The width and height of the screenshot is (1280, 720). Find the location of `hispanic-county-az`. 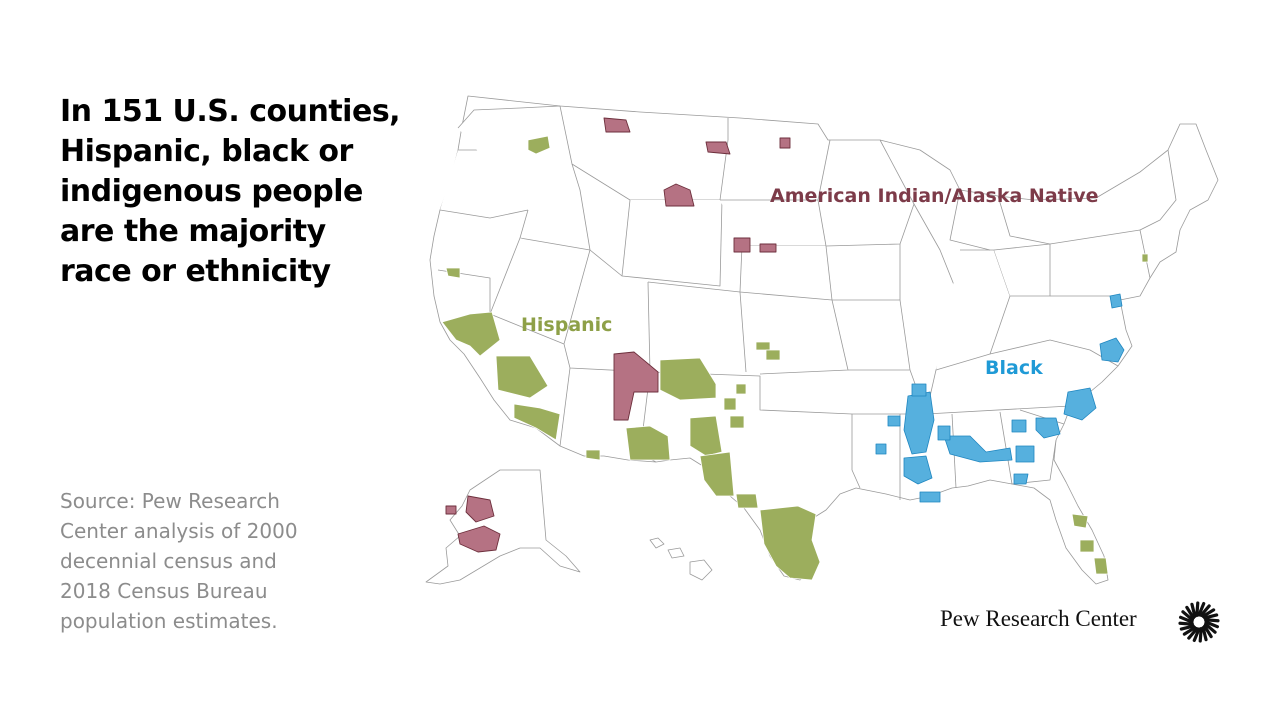

hispanic-county-az is located at coordinates (593, 455).